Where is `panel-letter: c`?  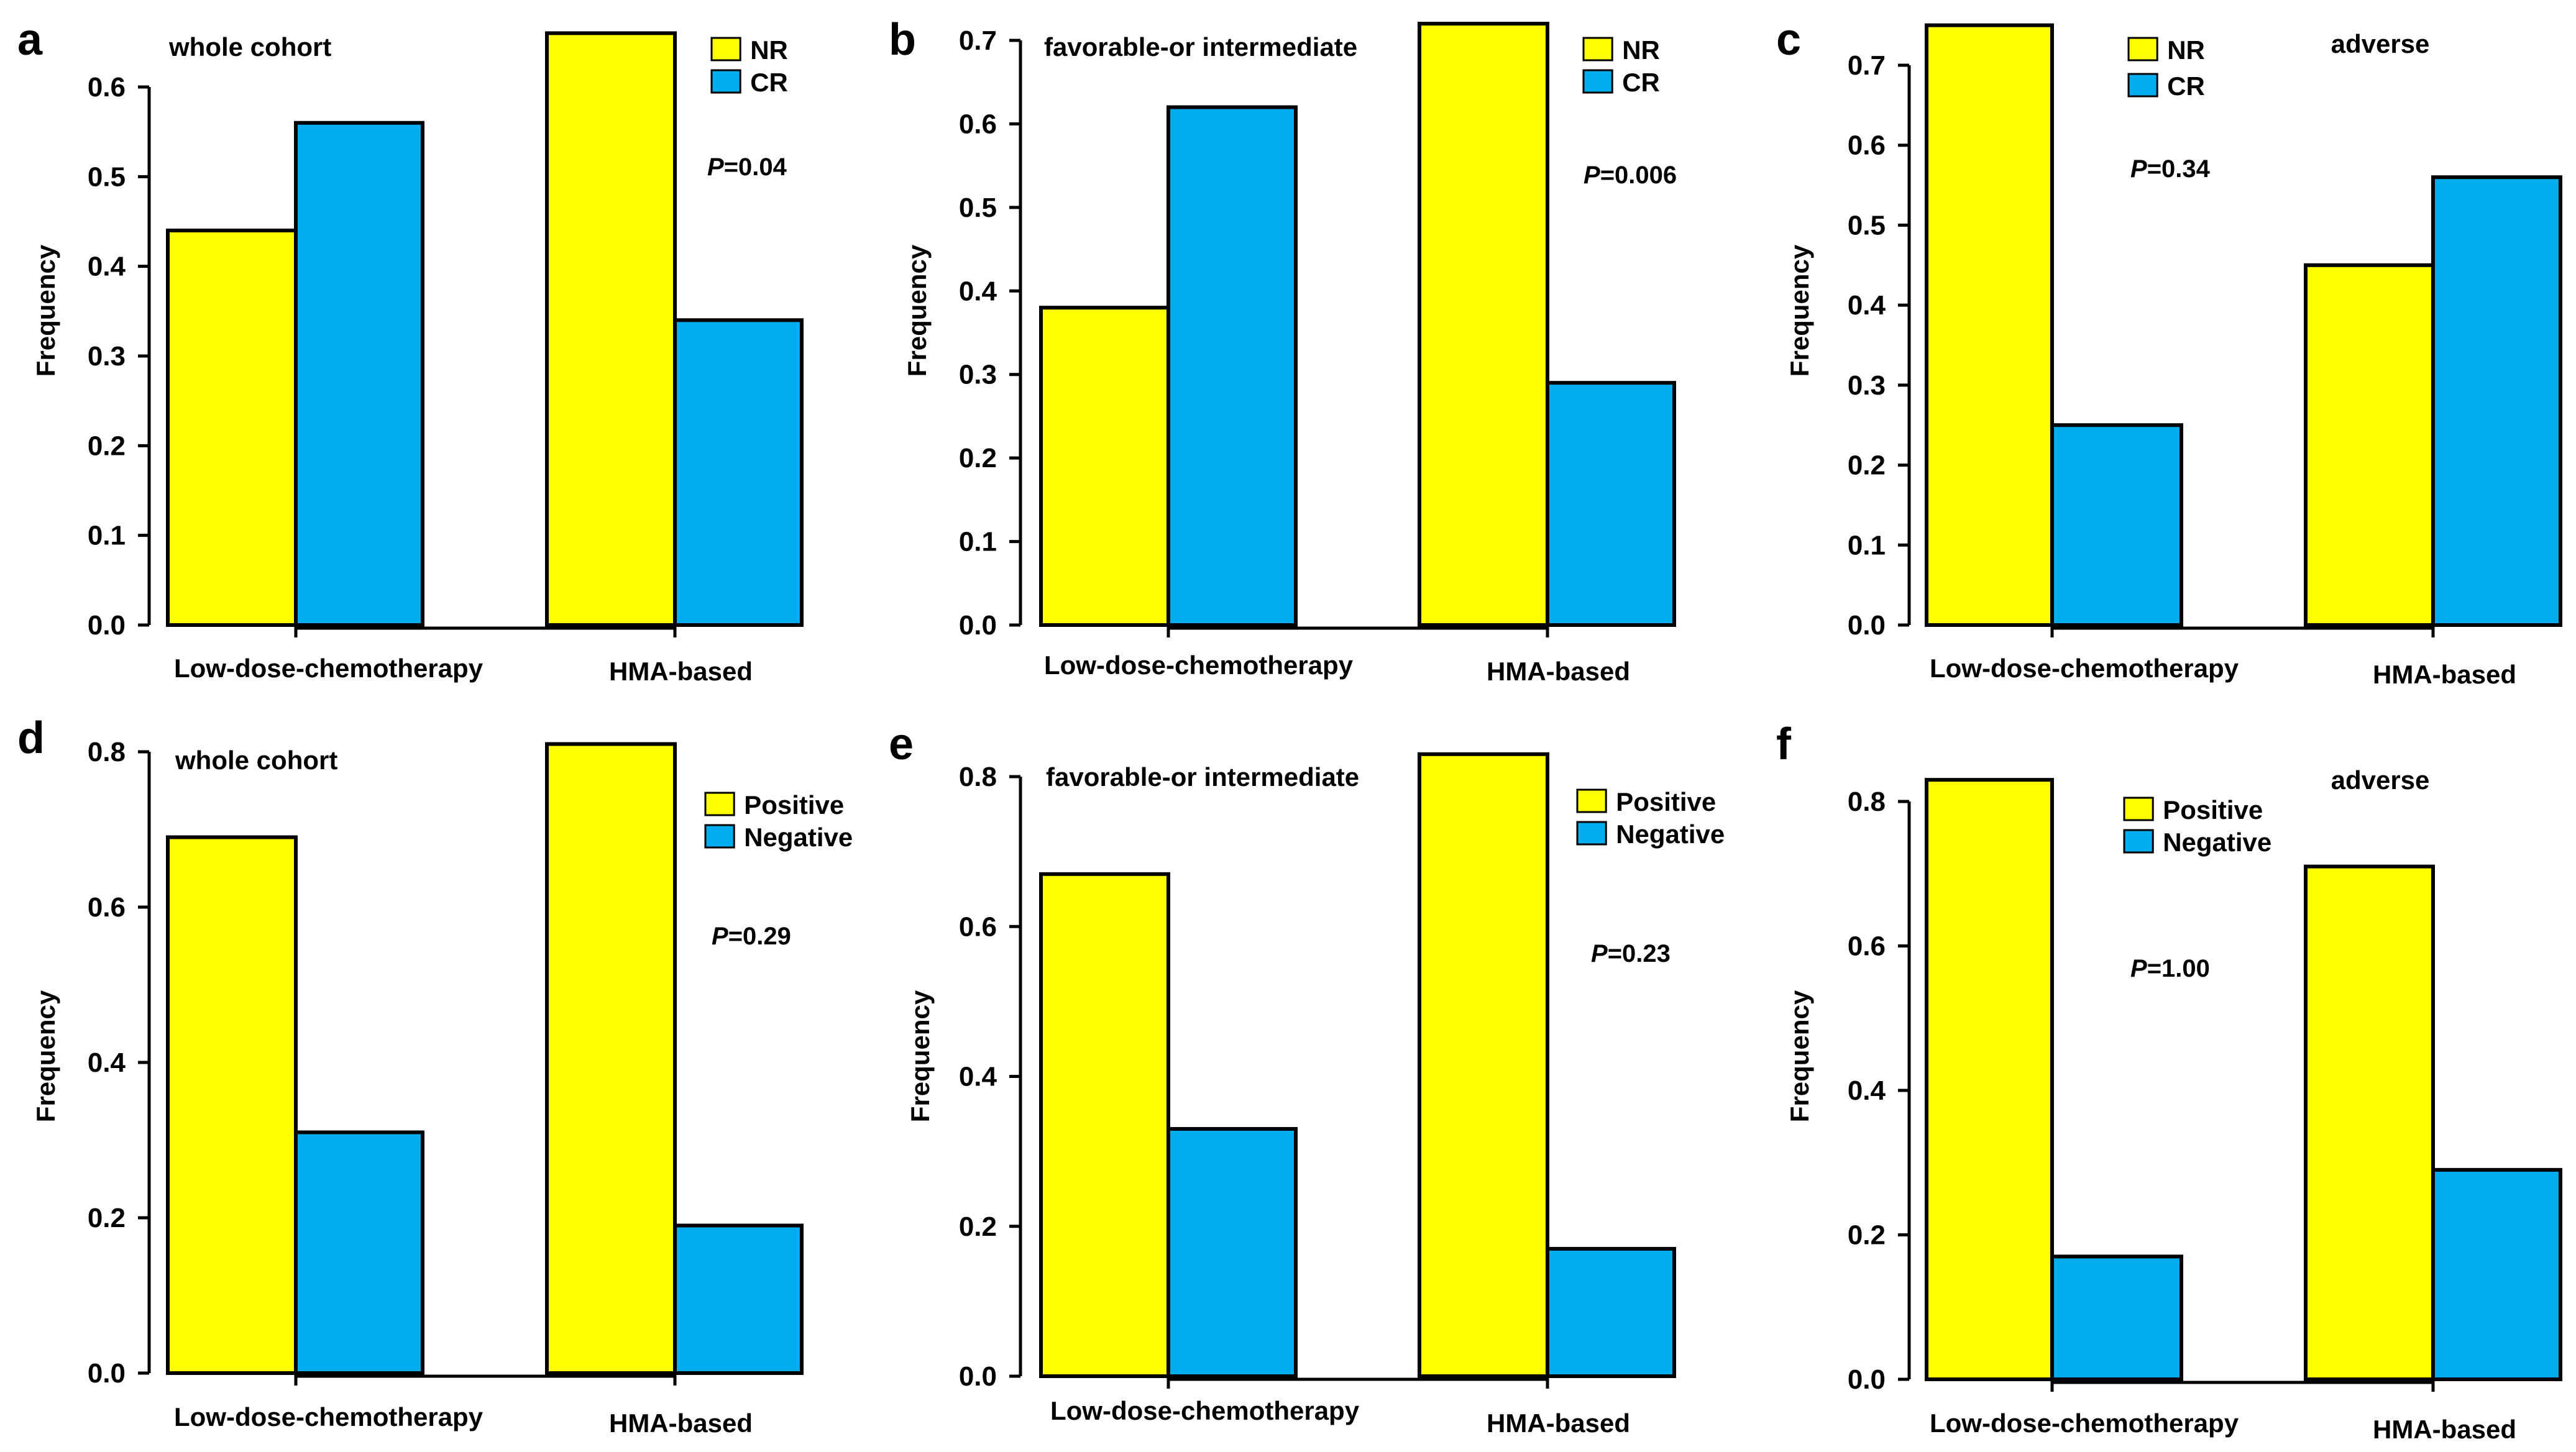 panel-letter: c is located at coordinates (1788, 40).